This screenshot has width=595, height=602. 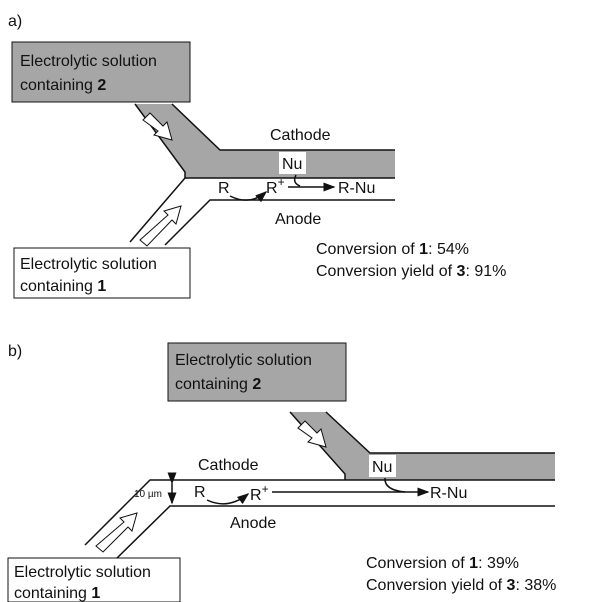 I want to click on result-value: : 91%, so click(x=485, y=271).